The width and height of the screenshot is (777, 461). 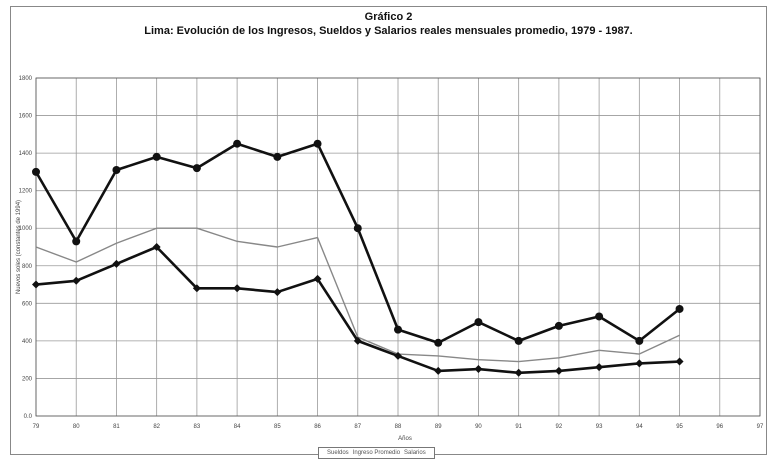 I want to click on y-tick-label: 400, so click(x=27, y=342).